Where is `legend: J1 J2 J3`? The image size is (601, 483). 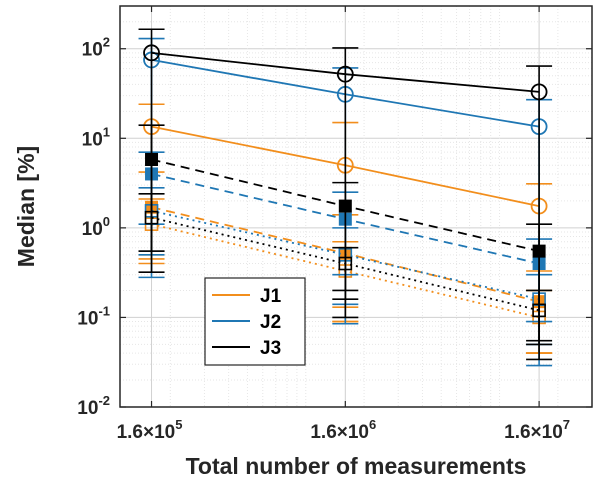 legend: J1 J2 J3 is located at coordinates (255, 321).